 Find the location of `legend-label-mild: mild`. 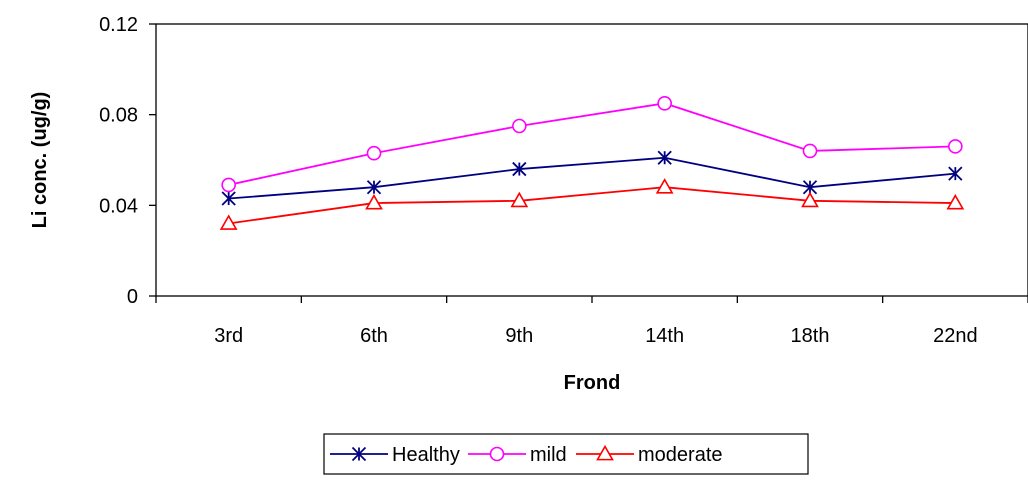

legend-label-mild: mild is located at coordinates (548, 455).